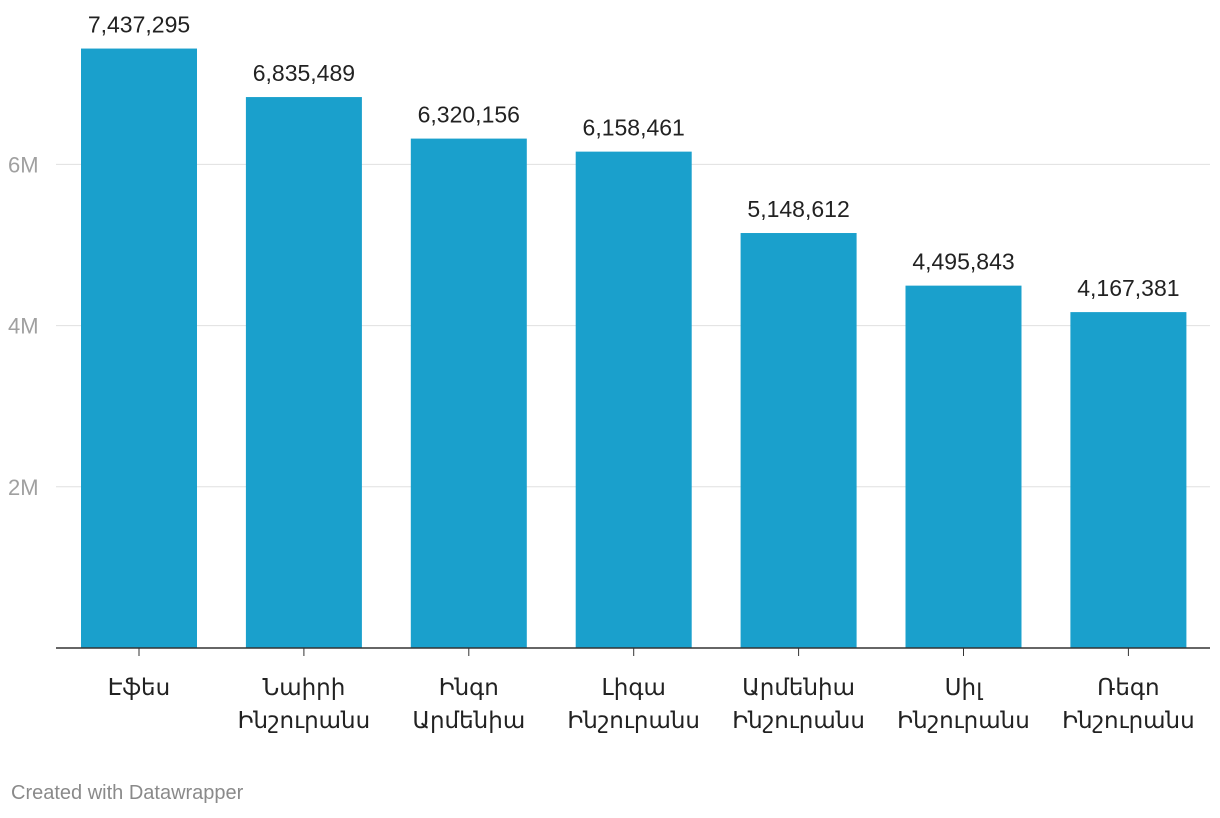 Image resolution: width=1220 pixels, height=818 pixels. Describe the element at coordinates (139, 25) in the screenshot. I see `data-label: 7,437,295` at that location.